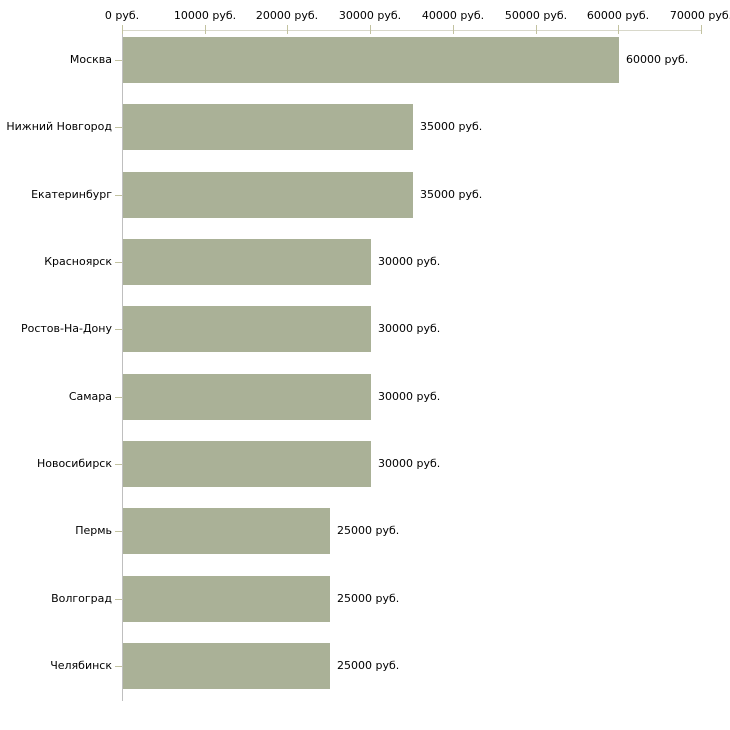 Image resolution: width=730 pixels, height=730 pixels. What do you see at coordinates (122, 365) in the screenshot?
I see `y-axis-line` at bounding box center [122, 365].